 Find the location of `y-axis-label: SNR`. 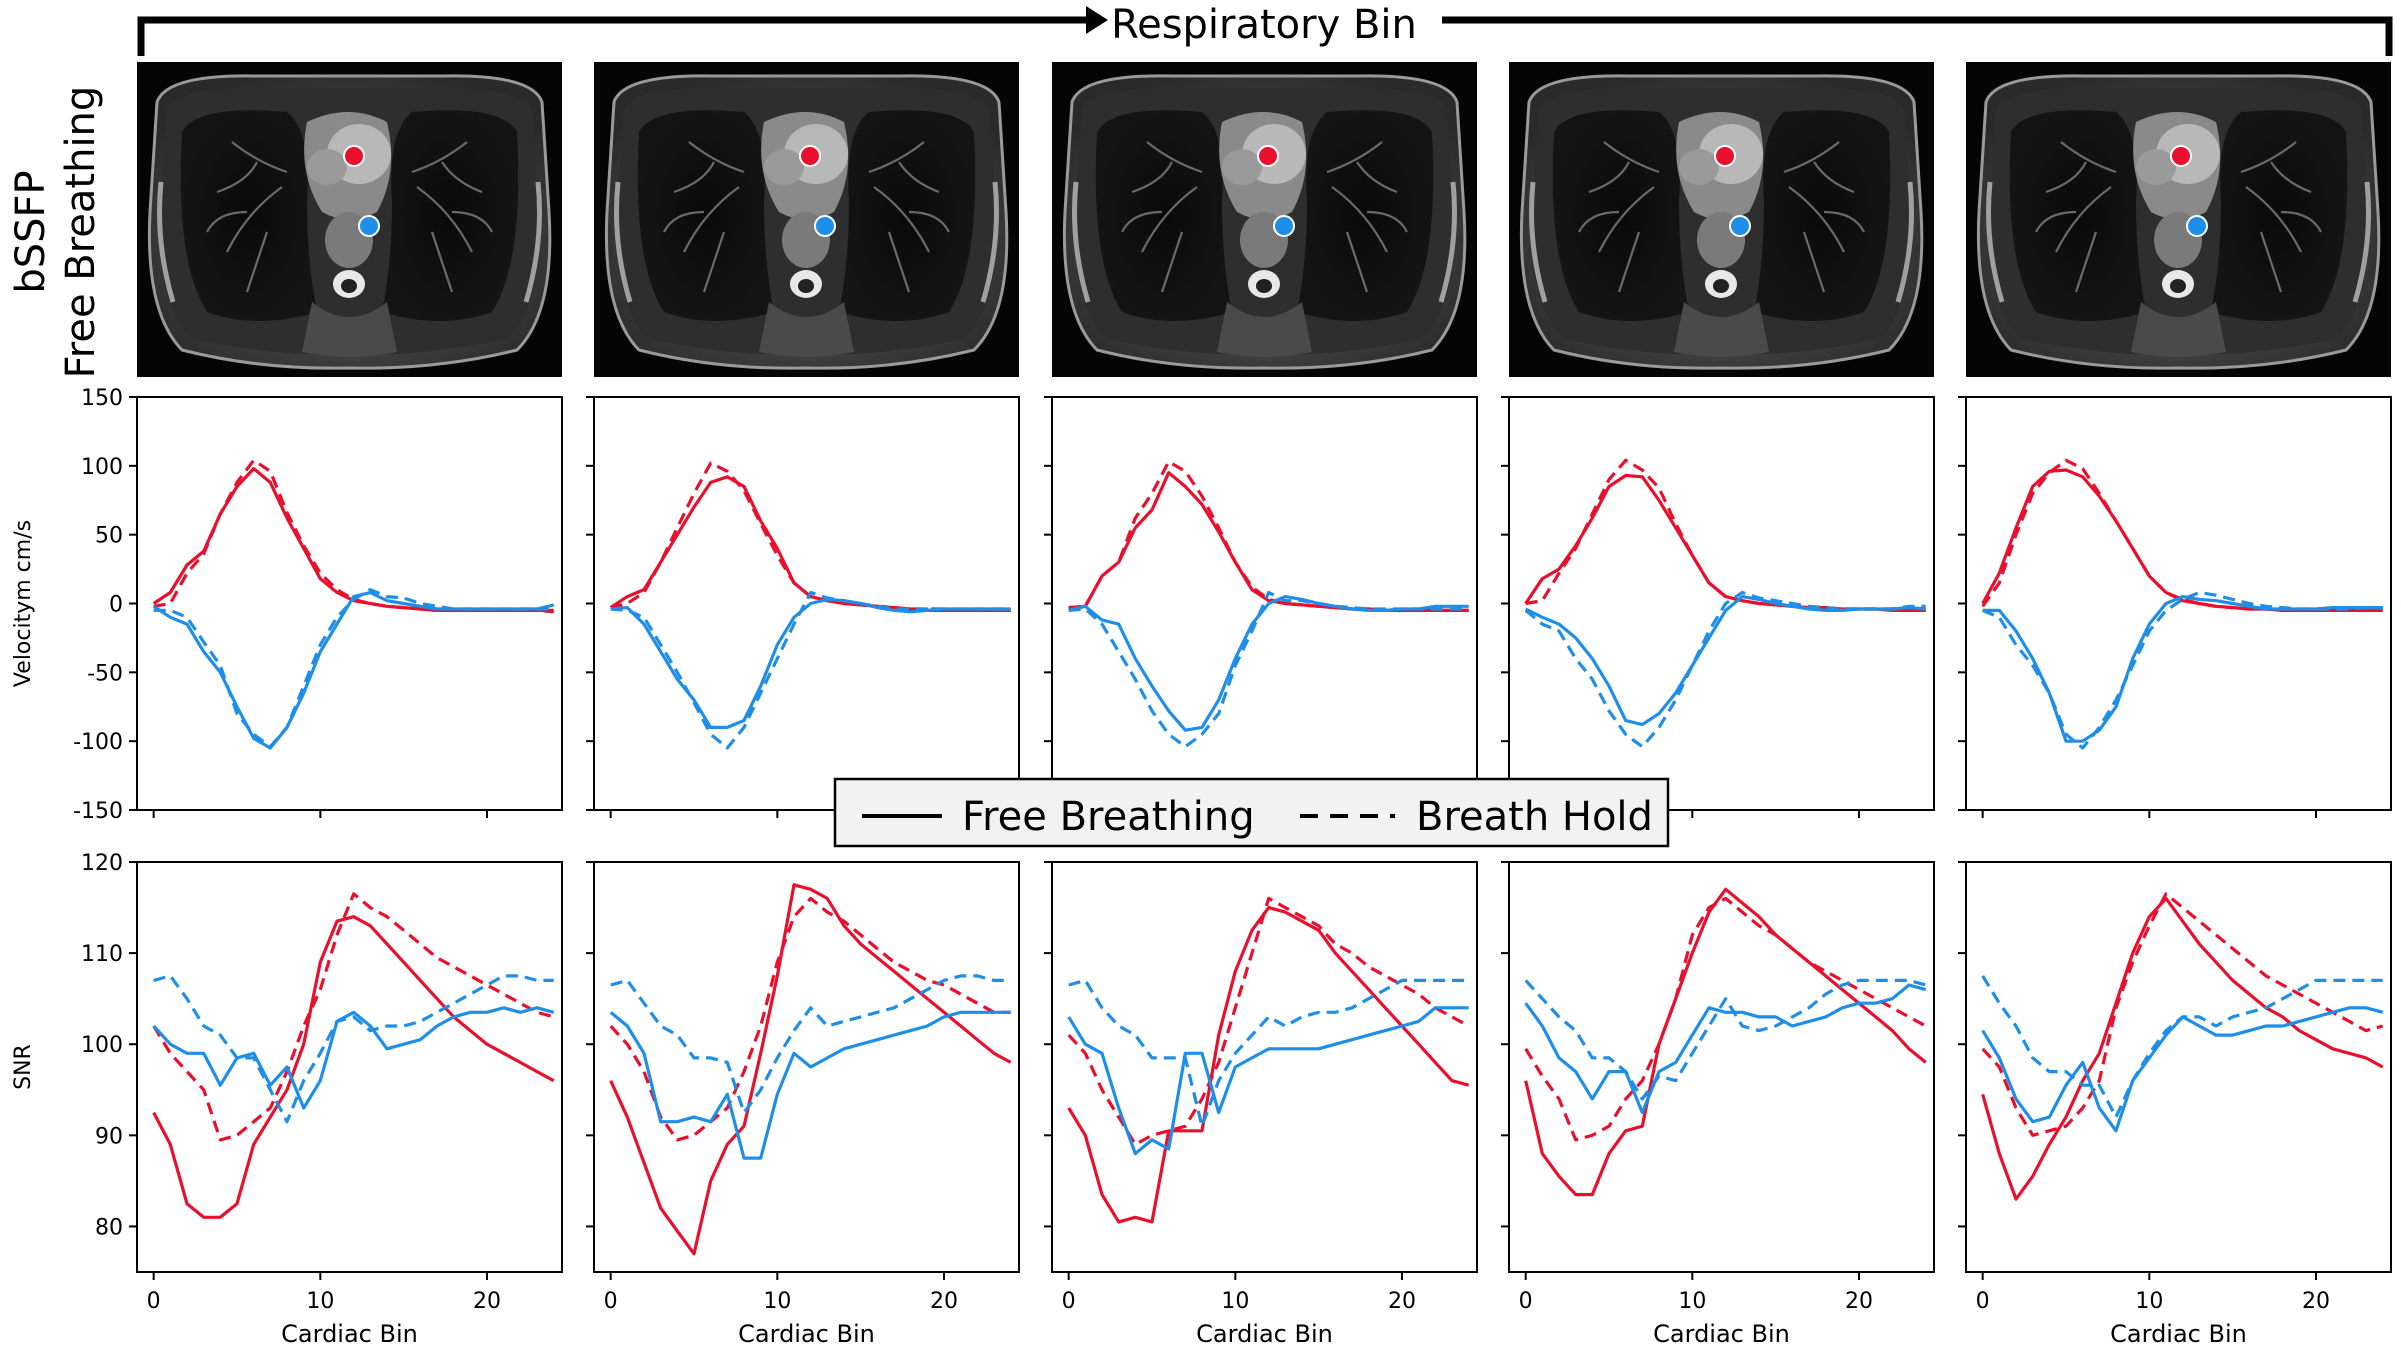

y-axis-label: SNR is located at coordinates (23, 1067).